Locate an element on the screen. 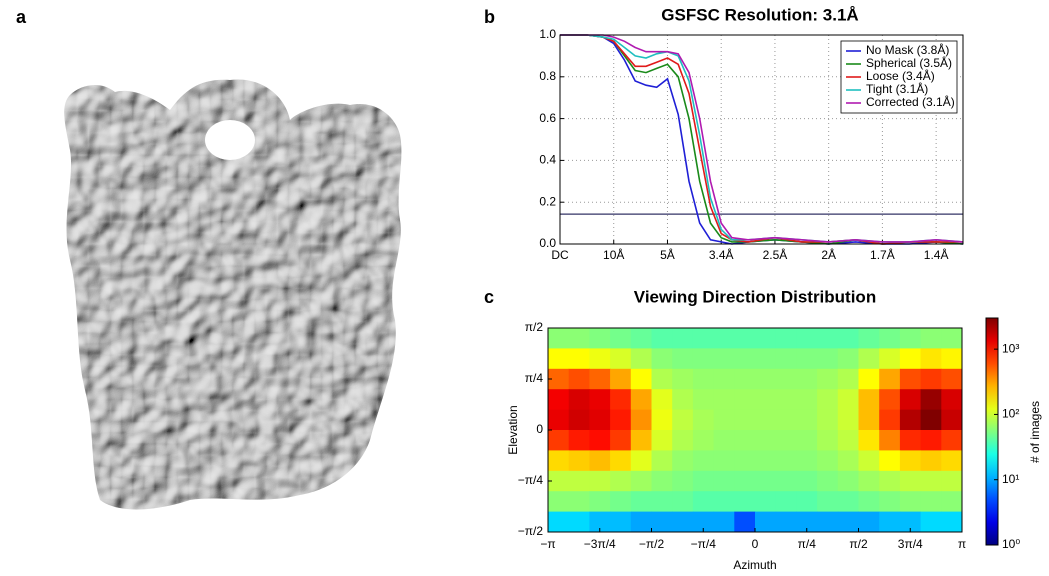 The width and height of the screenshot is (1049, 576). colorbar-tick-label: 10¹ is located at coordinates (1010, 479).